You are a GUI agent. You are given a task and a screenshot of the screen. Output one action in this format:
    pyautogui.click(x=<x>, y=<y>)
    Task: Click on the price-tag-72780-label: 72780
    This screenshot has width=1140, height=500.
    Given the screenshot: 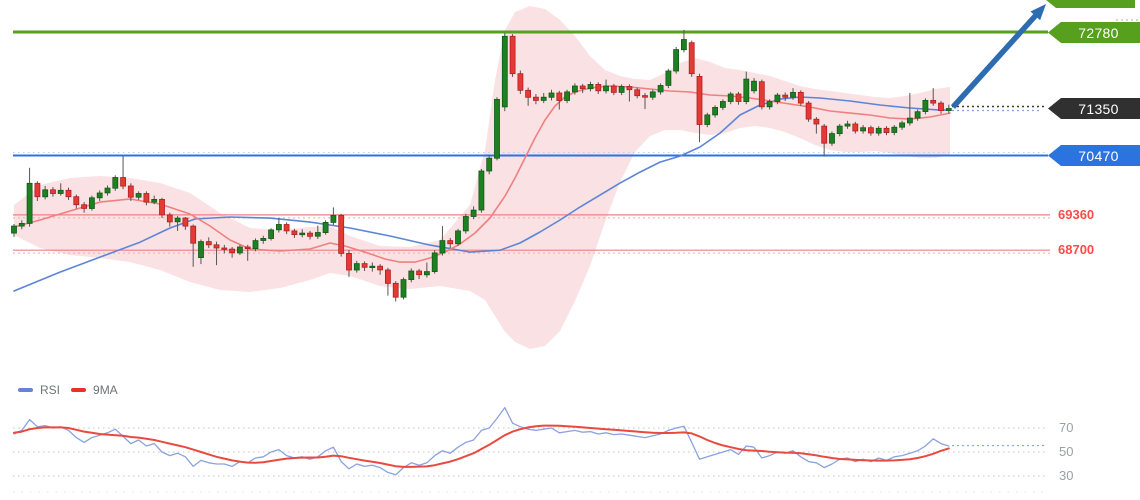 What is the action you would take?
    pyautogui.click(x=1098, y=32)
    